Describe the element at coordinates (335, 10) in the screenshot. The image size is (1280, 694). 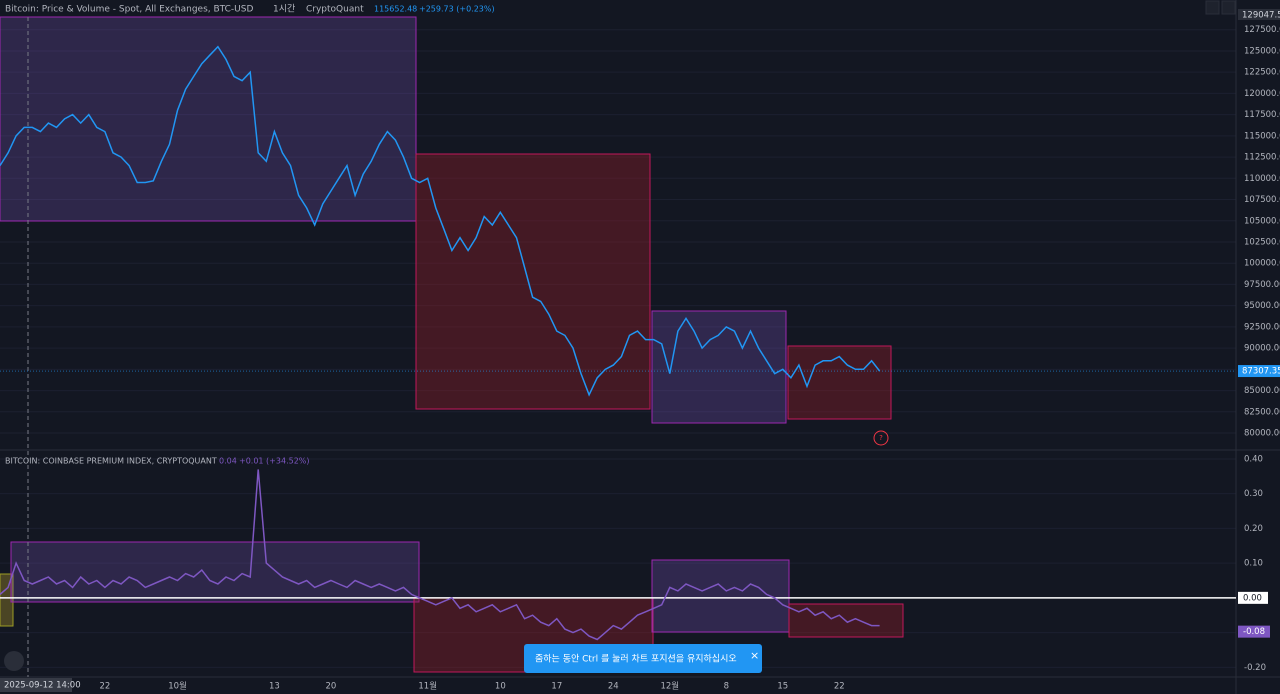
I see `source: CryptoQuant` at that location.